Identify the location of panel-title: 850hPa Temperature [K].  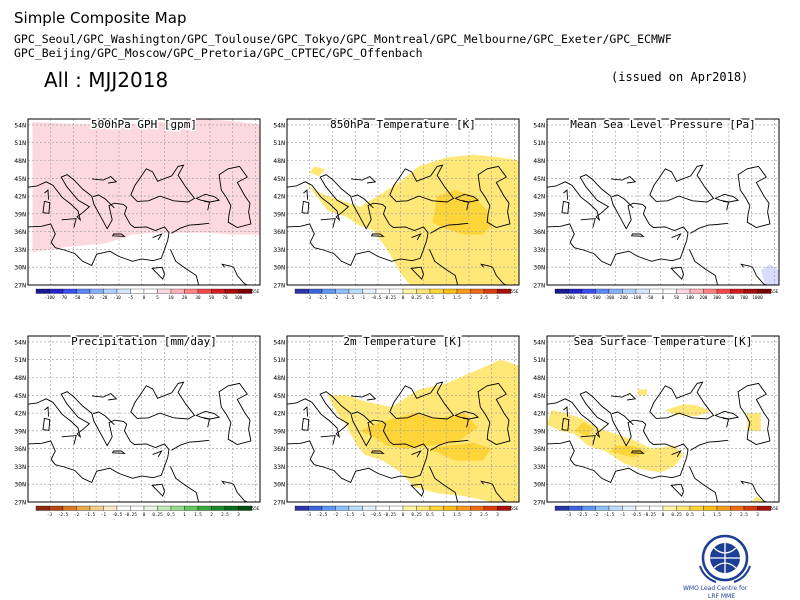
(403, 124).